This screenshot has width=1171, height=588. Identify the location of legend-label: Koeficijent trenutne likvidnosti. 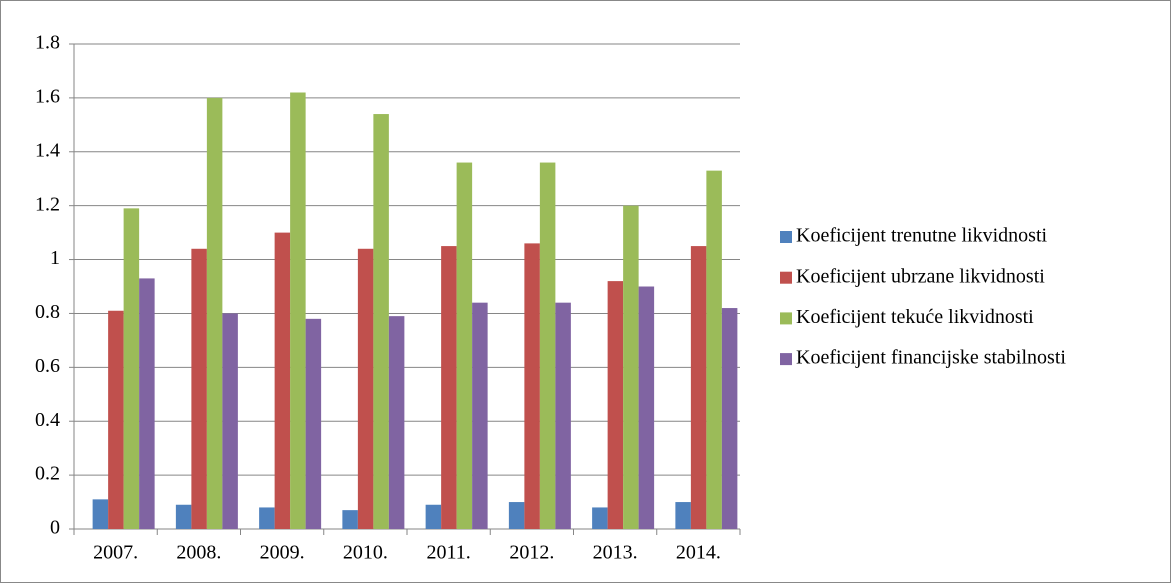
(921, 236).